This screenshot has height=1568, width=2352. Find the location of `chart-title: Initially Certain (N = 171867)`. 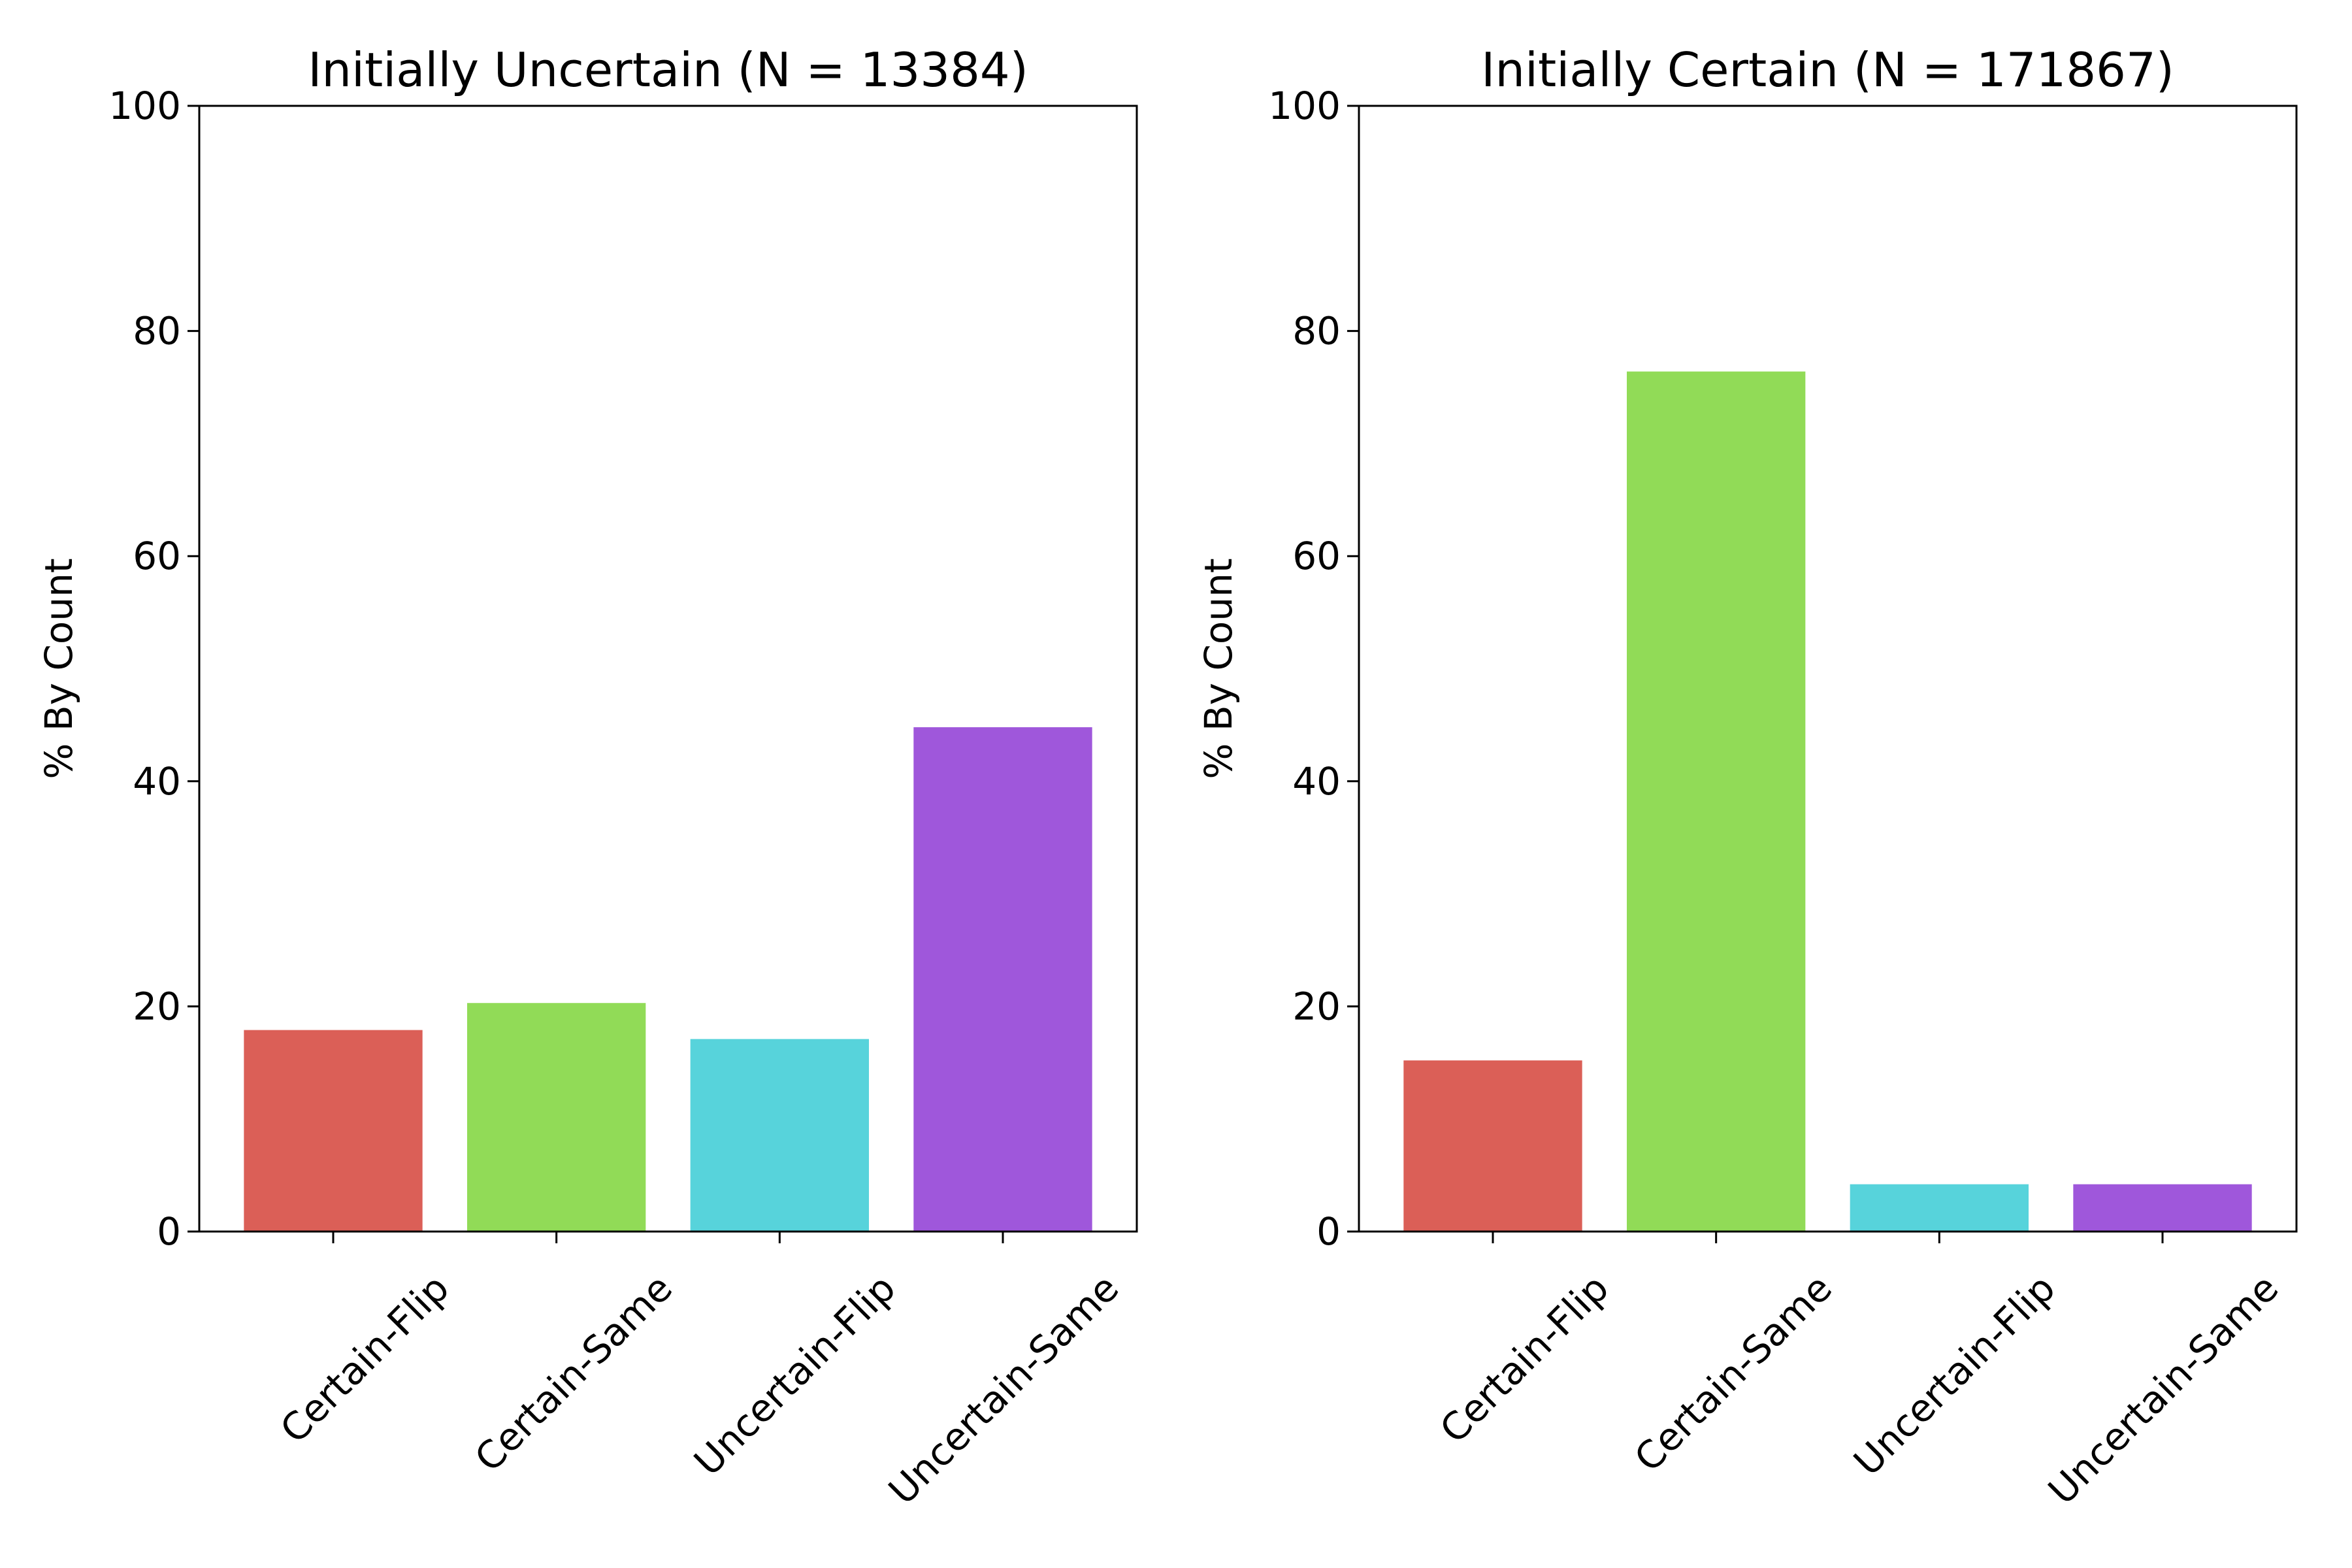

chart-title: Initially Certain (N = 171867) is located at coordinates (1827, 69).